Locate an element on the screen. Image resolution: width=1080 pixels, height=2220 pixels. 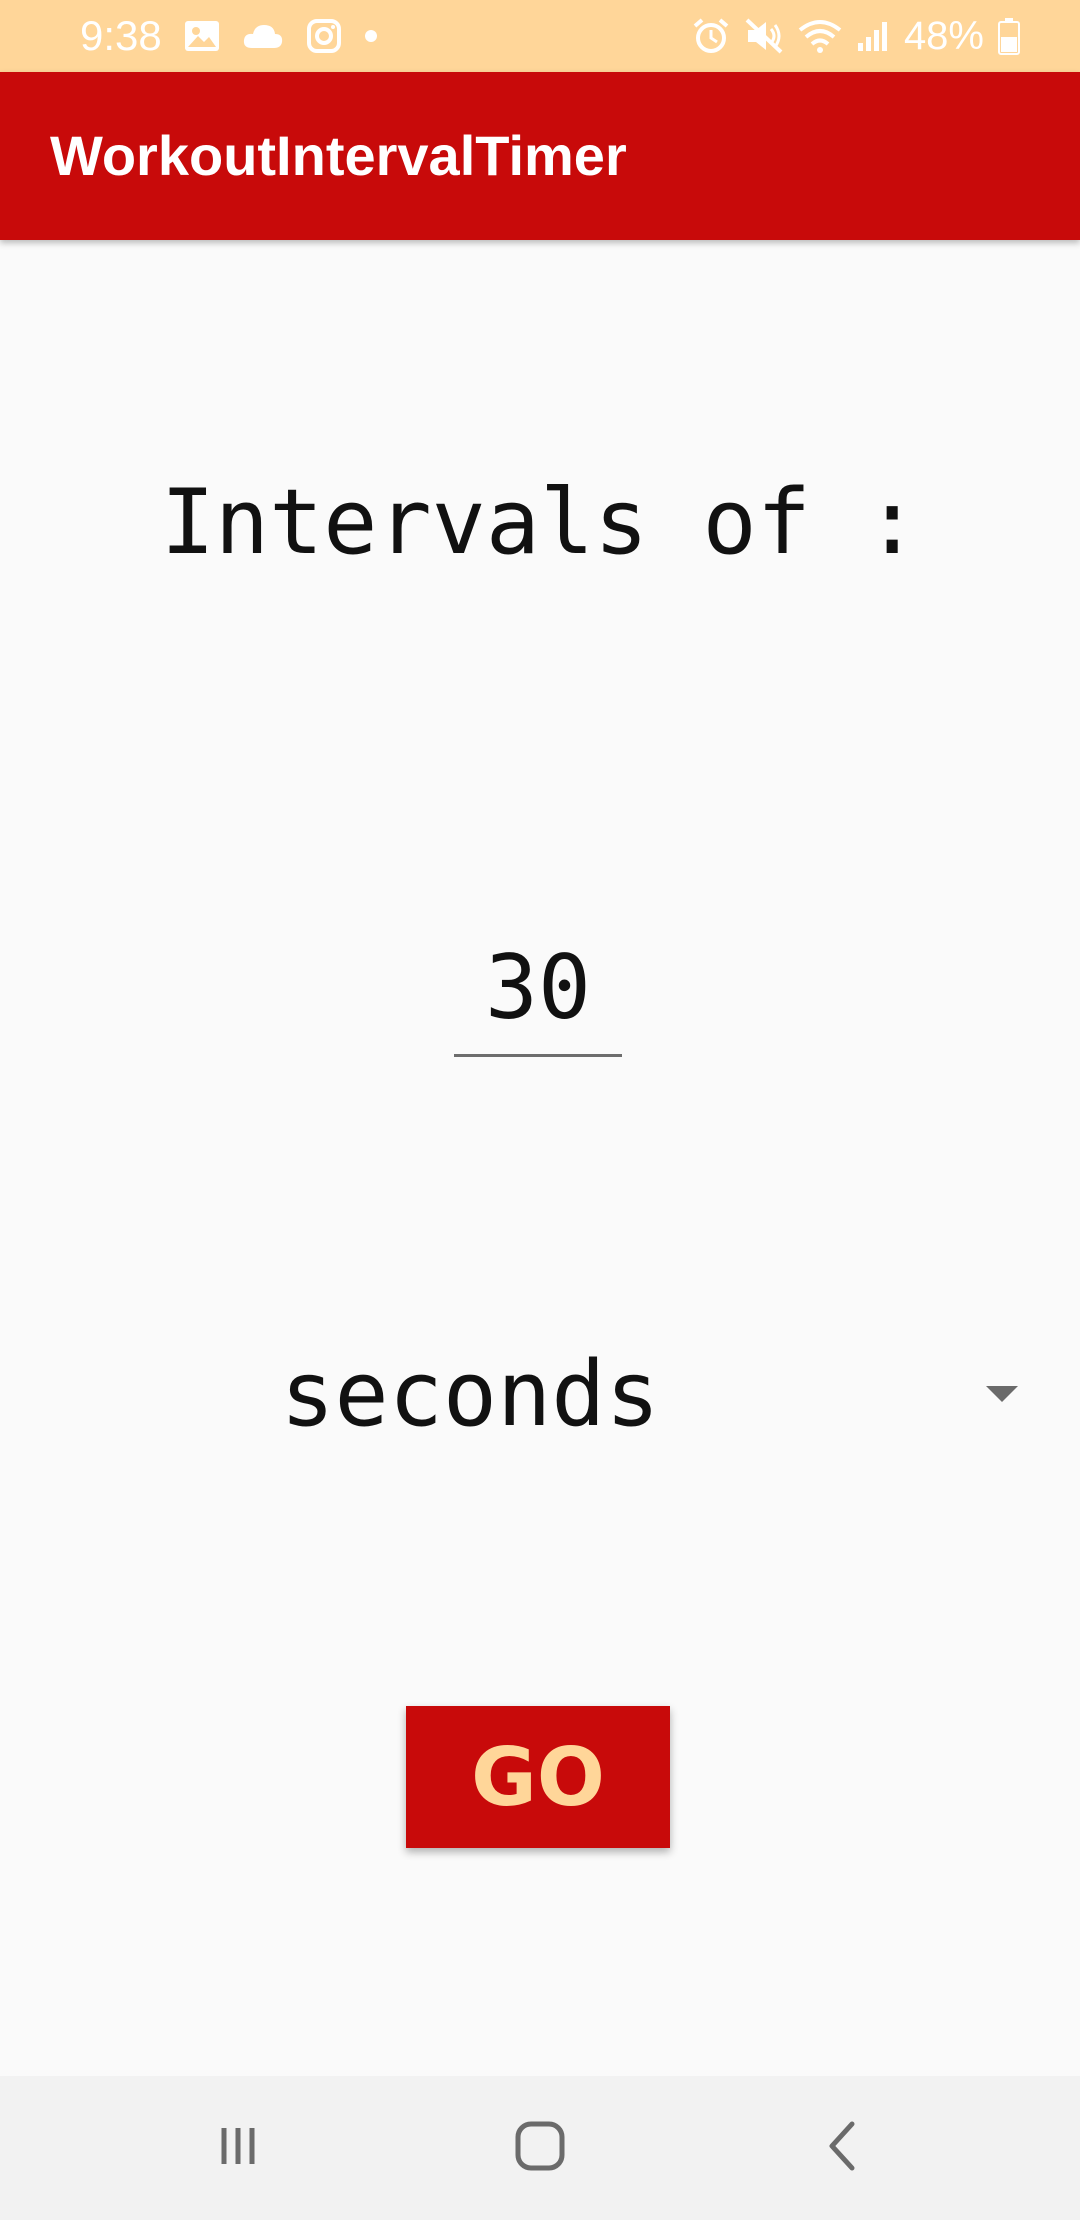
app-title: WorkoutIntervalTimer is located at coordinates (338, 155).